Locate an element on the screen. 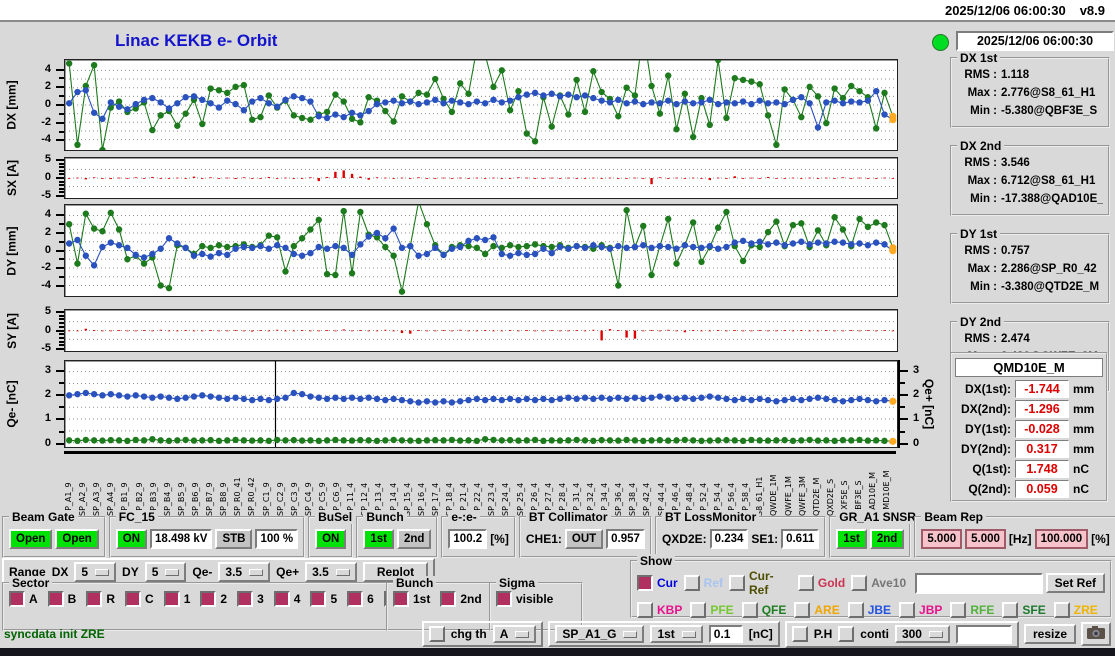  beam-rep-field-2: 5.000 is located at coordinates (985, 538).